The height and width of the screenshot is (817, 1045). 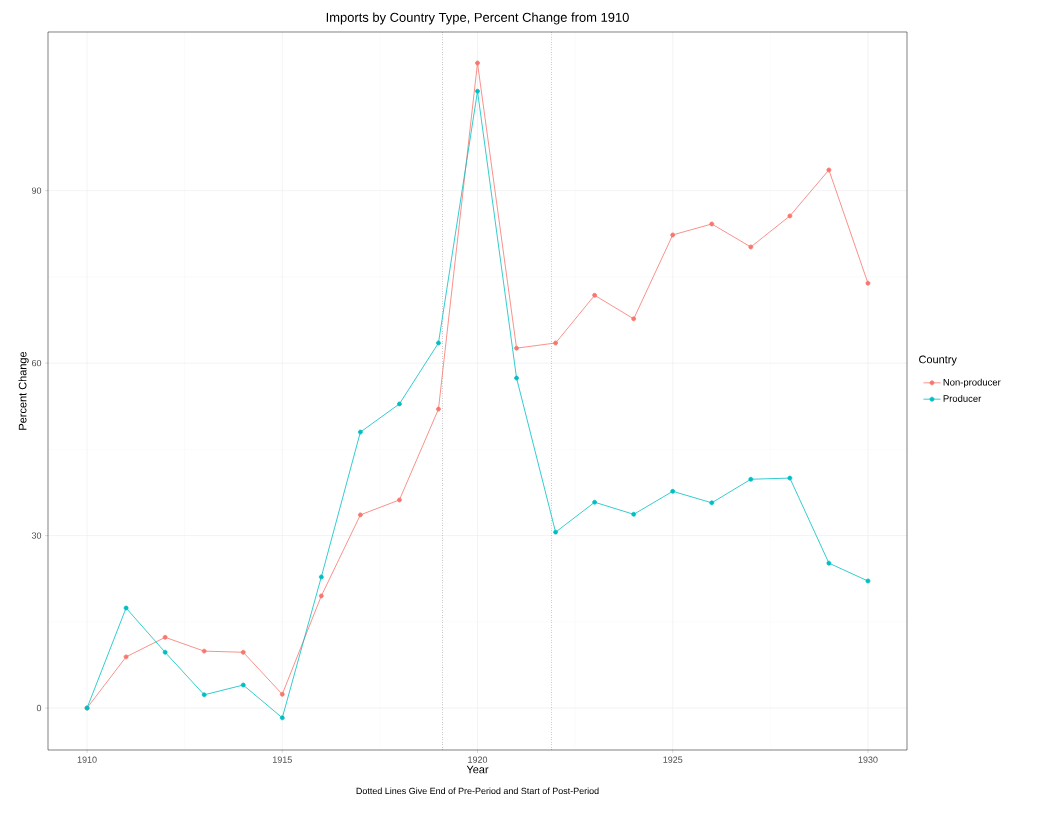 What do you see at coordinates (282, 759) in the screenshot?
I see `x-tick-label: 1915` at bounding box center [282, 759].